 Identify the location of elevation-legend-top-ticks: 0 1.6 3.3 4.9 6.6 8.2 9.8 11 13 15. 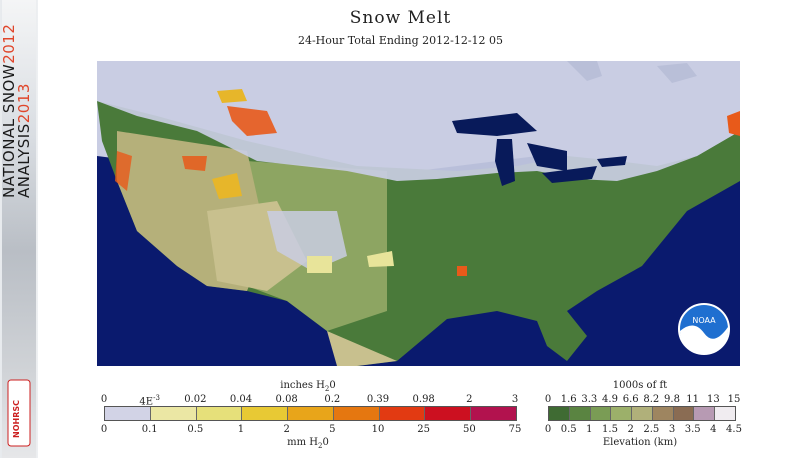
(642, 400).